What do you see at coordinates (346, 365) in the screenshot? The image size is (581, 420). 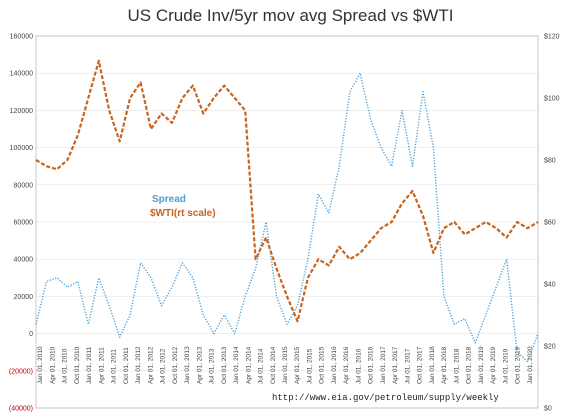 I see `x-tick-label: Apr 01, 2016` at bounding box center [346, 365].